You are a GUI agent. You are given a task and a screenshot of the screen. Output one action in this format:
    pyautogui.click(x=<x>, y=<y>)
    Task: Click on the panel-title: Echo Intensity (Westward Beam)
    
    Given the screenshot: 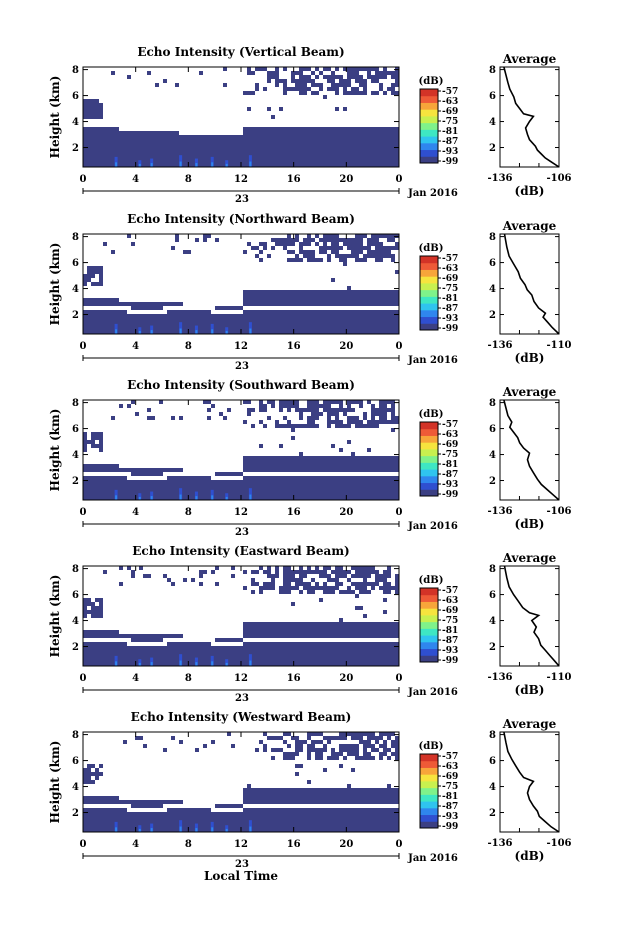 What is the action you would take?
    pyautogui.click(x=241, y=717)
    